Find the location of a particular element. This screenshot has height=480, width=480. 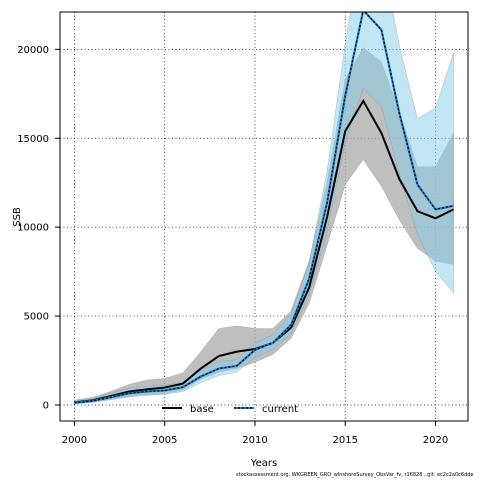

x-axis-label: Years is located at coordinates (263, 463).